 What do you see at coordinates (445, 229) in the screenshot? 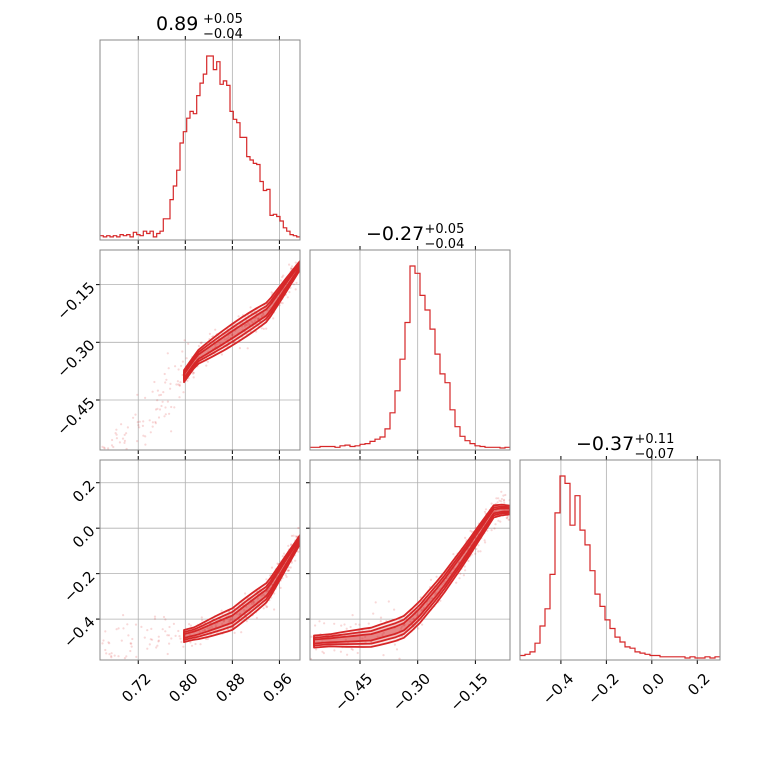
I see `panel-title-plus: +0.05` at bounding box center [445, 229].